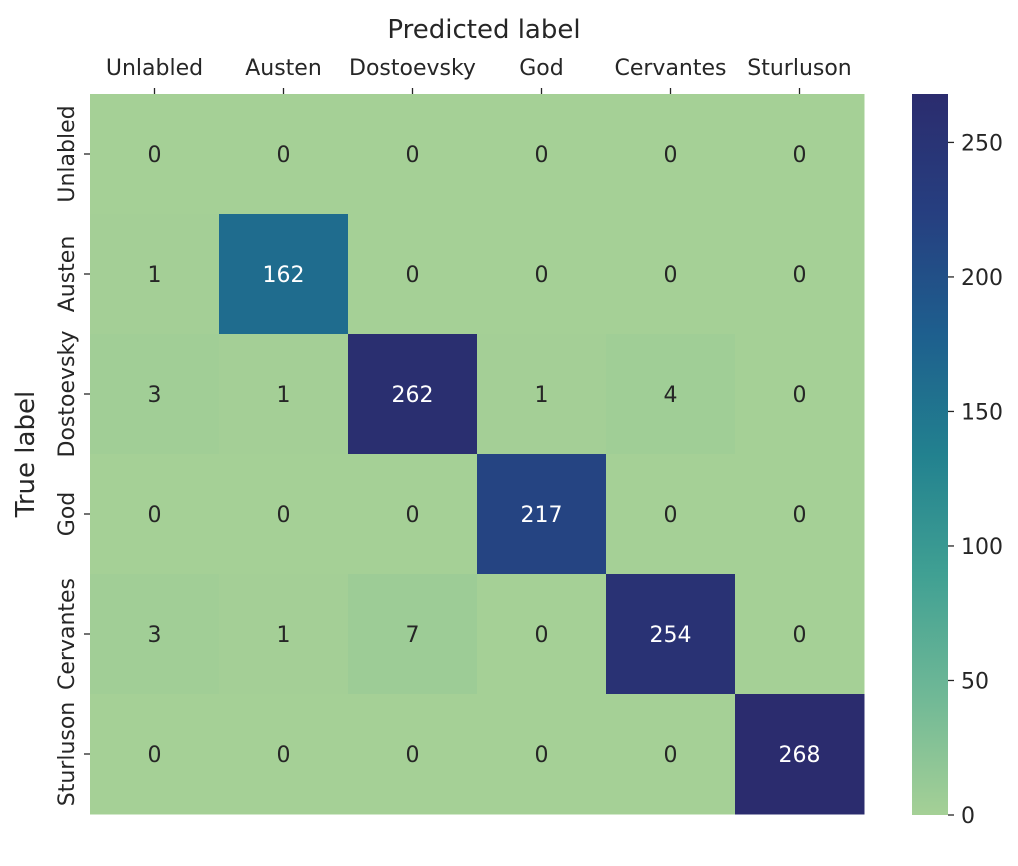 Image resolution: width=1018 pixels, height=866 pixels. What do you see at coordinates (930, 454) in the screenshot?
I see `colorbar-gradient` at bounding box center [930, 454].